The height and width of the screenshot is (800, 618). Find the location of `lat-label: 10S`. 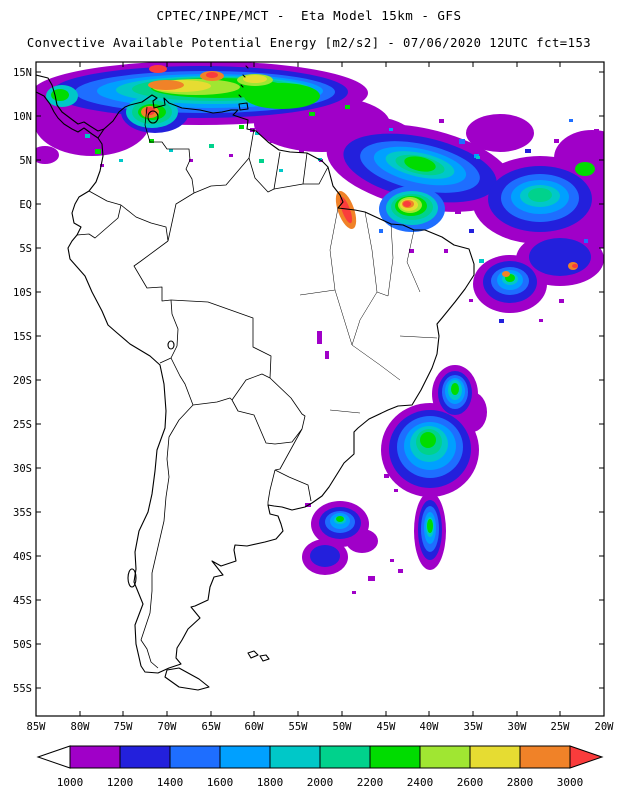

lat-label: 10S is located at coordinates (22, 293).